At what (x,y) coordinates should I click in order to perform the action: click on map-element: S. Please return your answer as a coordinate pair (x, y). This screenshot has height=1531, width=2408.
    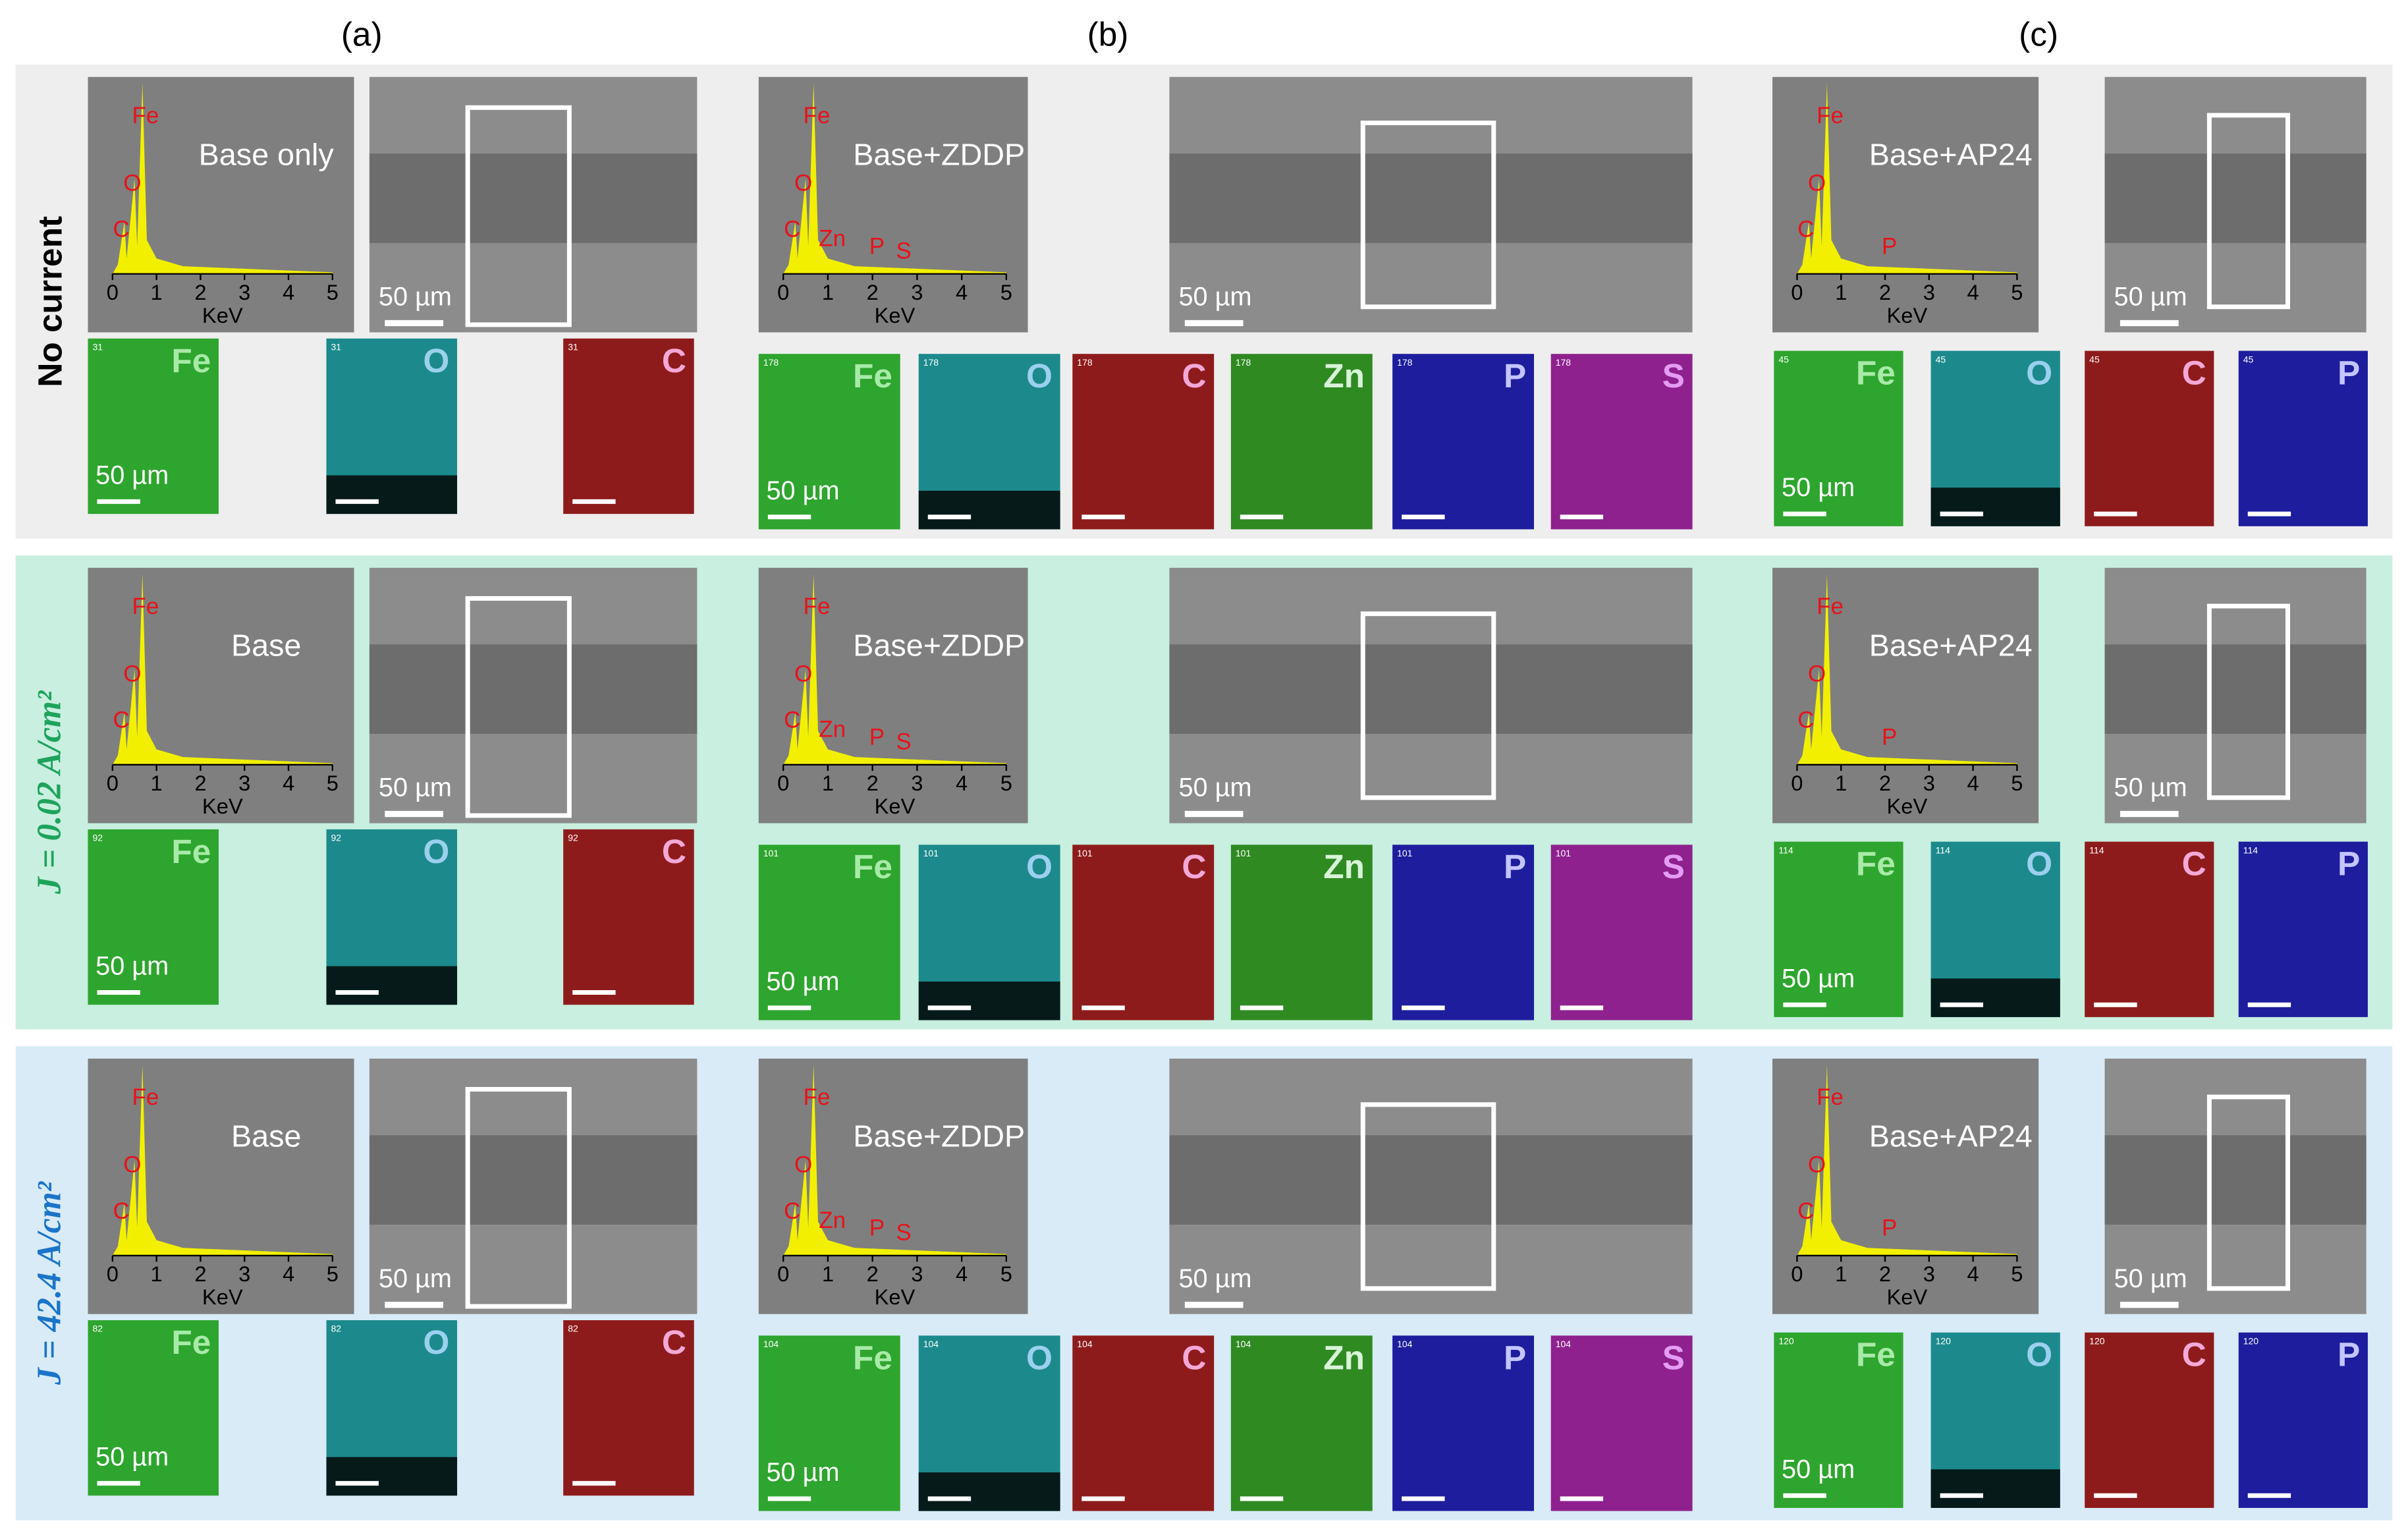
    Looking at the image, I should click on (1674, 375).